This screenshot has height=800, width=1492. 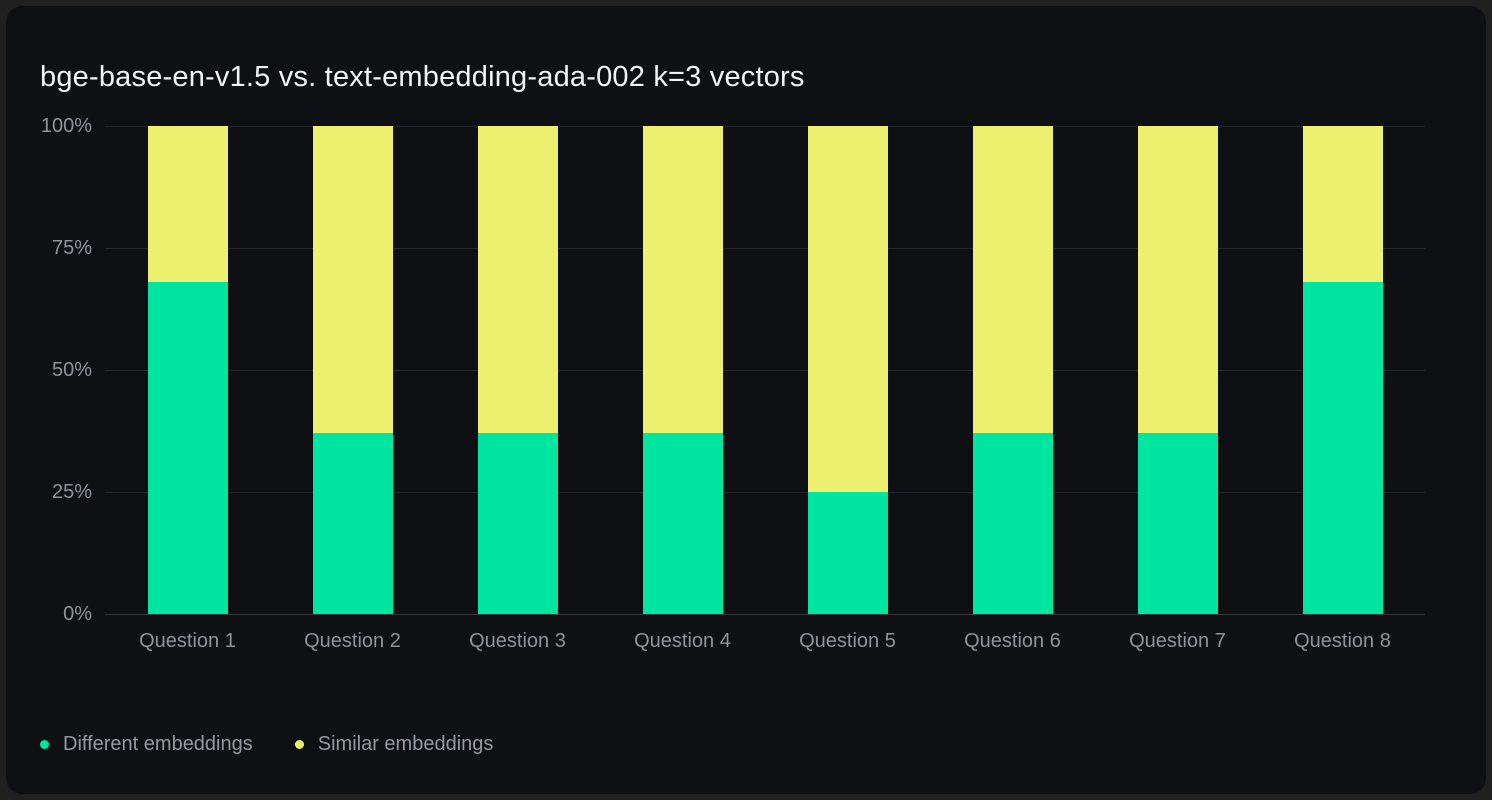 What do you see at coordinates (71, 248) in the screenshot?
I see `y-tick-label-75: 75%` at bounding box center [71, 248].